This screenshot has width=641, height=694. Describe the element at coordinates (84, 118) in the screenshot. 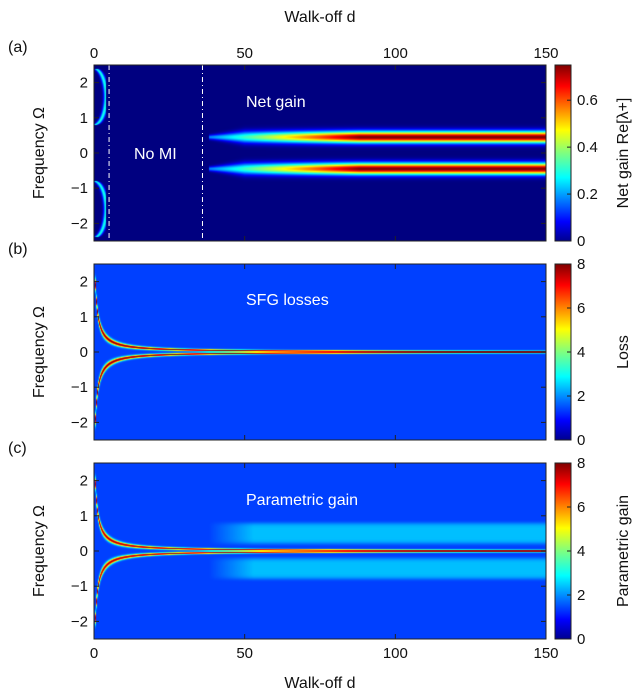

I see `panel-a-ytick-label-1: 1` at that location.